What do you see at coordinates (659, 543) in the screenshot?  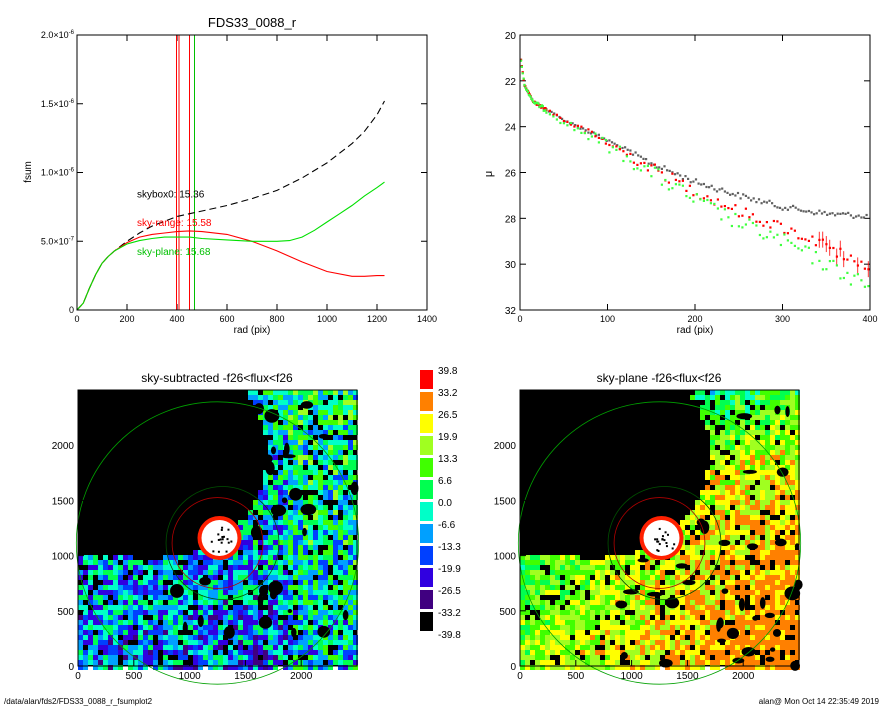 I see `sky-ring-red` at bounding box center [659, 543].